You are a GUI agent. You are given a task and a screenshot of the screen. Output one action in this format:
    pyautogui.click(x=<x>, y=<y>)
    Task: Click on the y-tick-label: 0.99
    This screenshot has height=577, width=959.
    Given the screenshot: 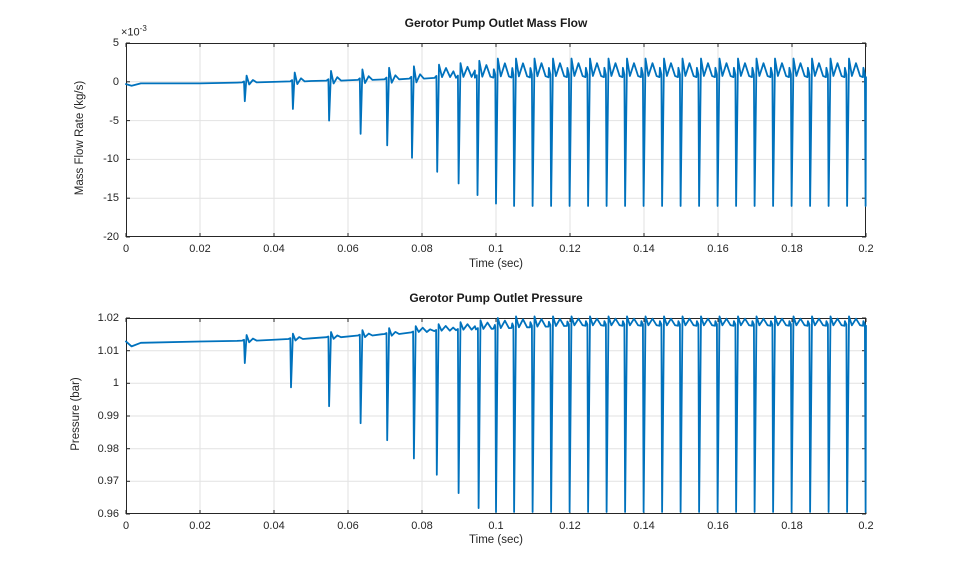 What is the action you would take?
    pyautogui.click(x=108, y=416)
    